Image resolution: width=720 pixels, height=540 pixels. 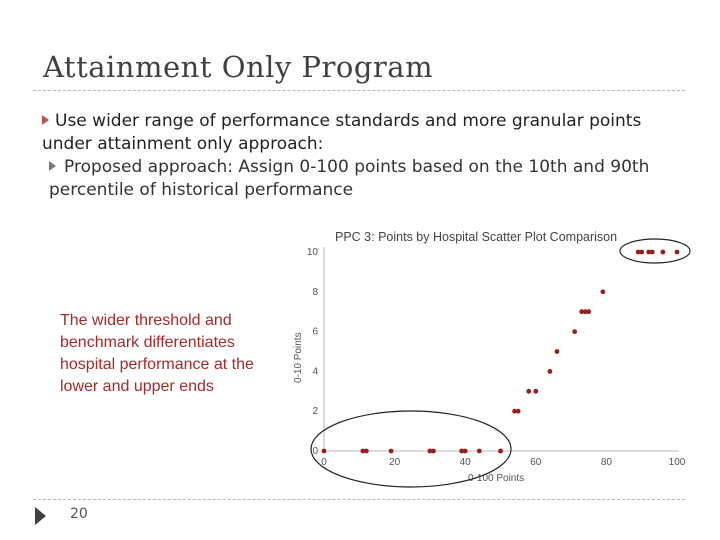 What do you see at coordinates (411, 449) in the screenshot?
I see `lower-end-highlight-ellipse` at bounding box center [411, 449].